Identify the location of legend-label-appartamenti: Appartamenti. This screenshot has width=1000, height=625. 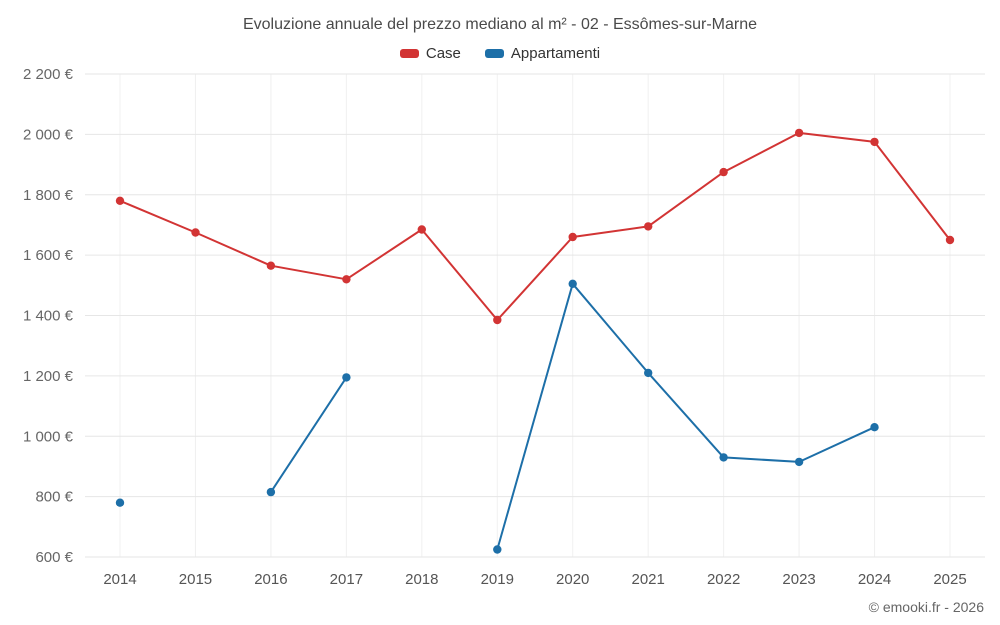
(555, 53).